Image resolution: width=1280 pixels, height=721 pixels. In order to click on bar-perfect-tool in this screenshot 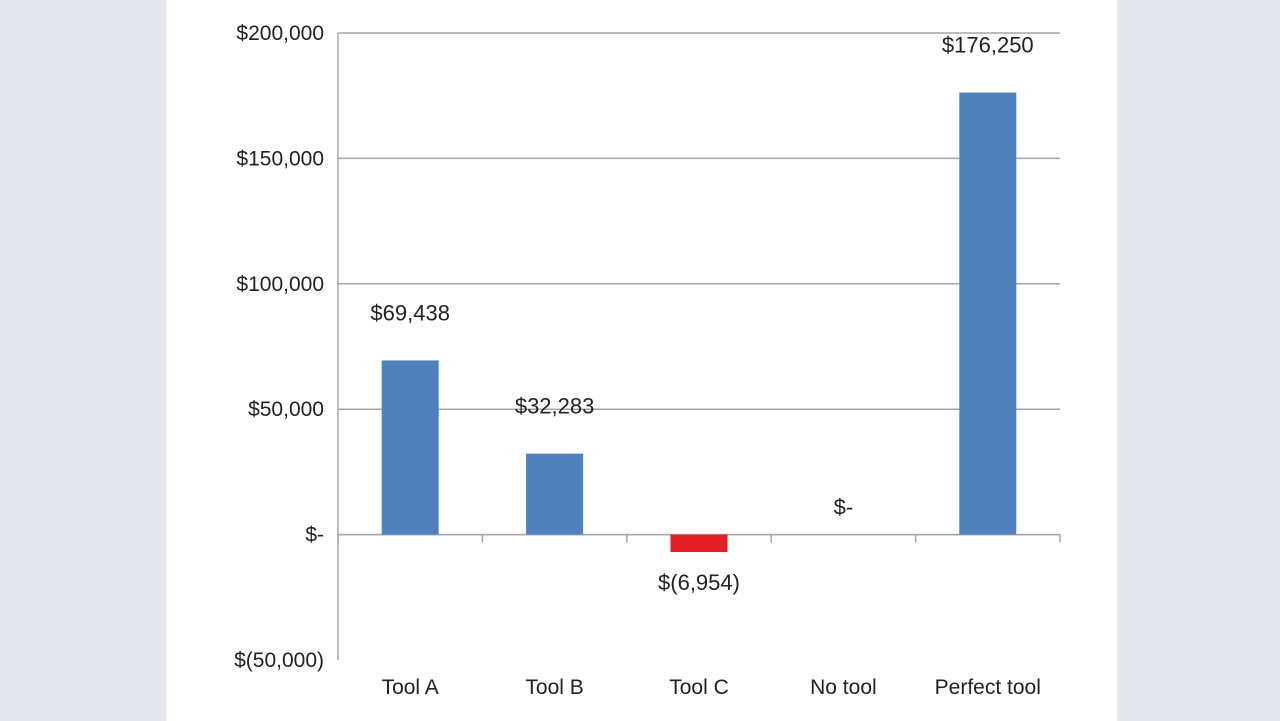, I will do `click(988, 313)`.